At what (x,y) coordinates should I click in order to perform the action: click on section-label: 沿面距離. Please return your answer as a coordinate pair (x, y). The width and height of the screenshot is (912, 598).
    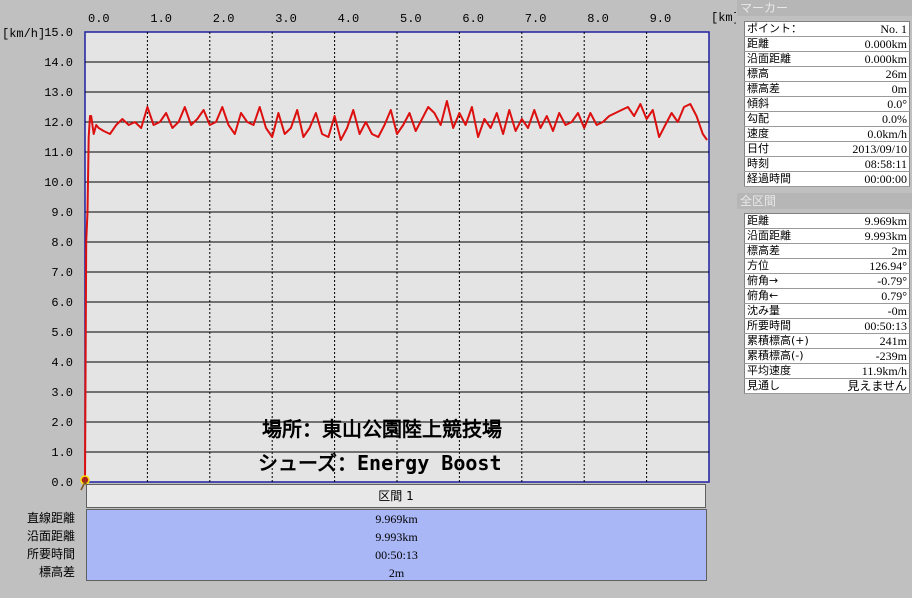
    Looking at the image, I should click on (50, 536).